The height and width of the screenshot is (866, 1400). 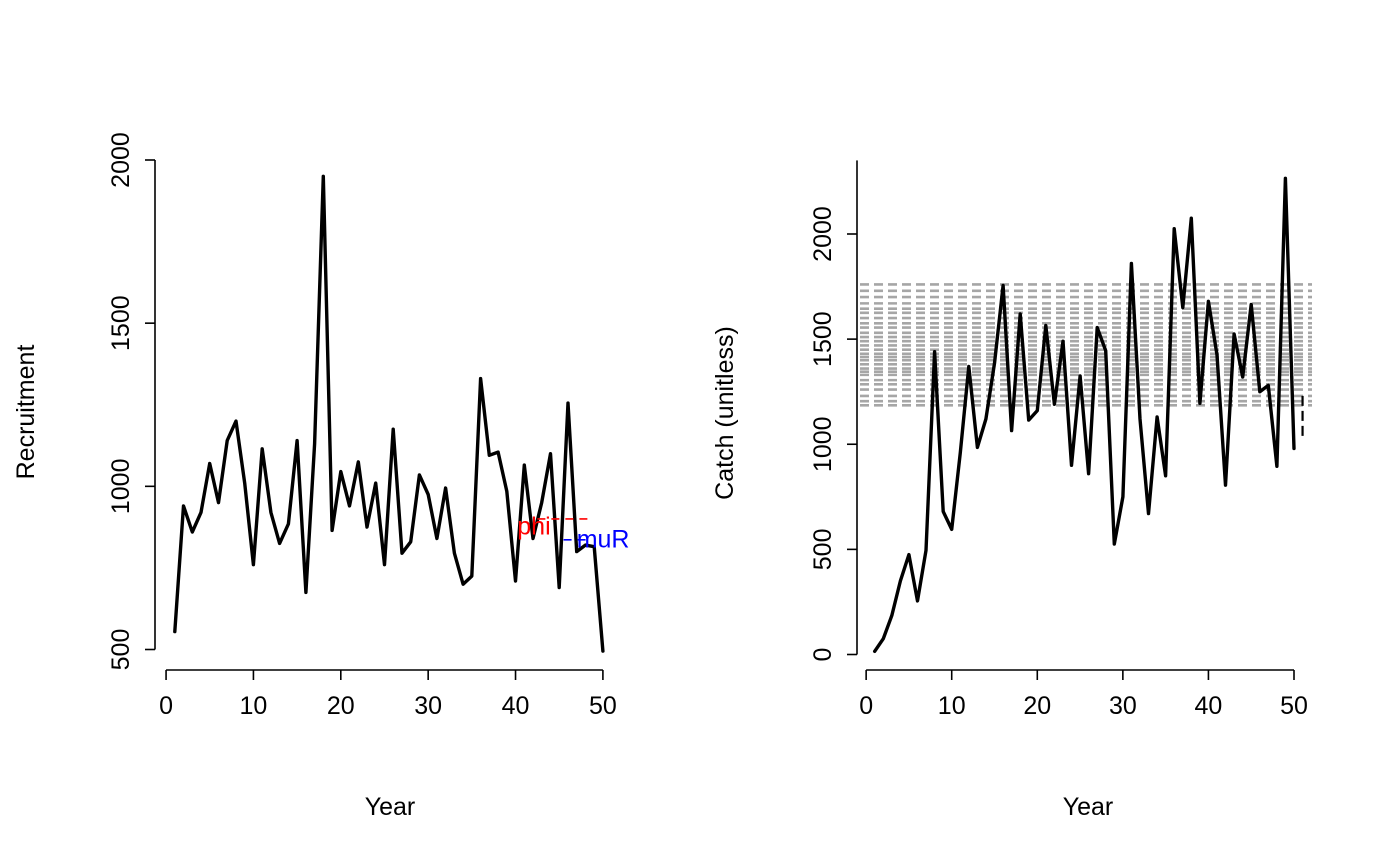 I want to click on recruitment-x-axis-label: Year, so click(x=390, y=807).